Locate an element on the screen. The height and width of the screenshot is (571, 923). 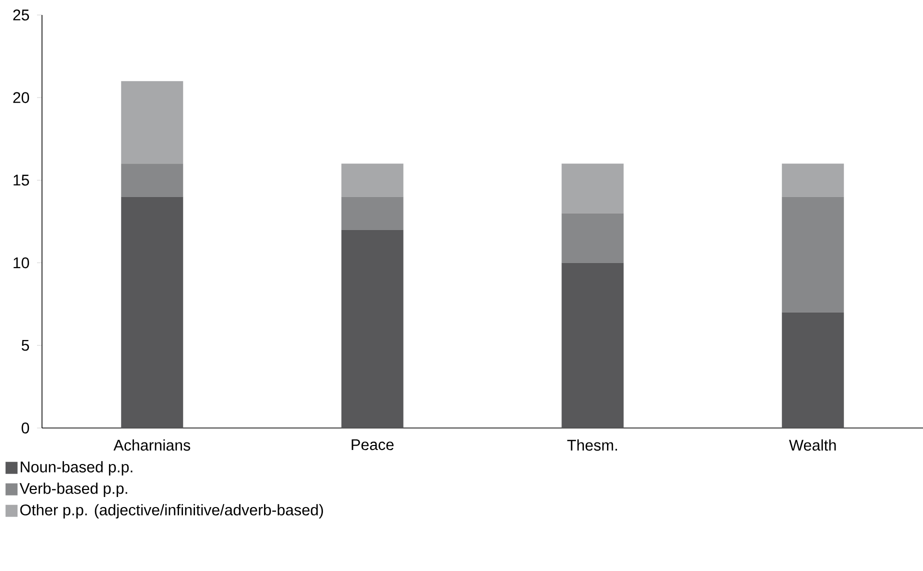
y-tick-label: 20 is located at coordinates (21, 98).